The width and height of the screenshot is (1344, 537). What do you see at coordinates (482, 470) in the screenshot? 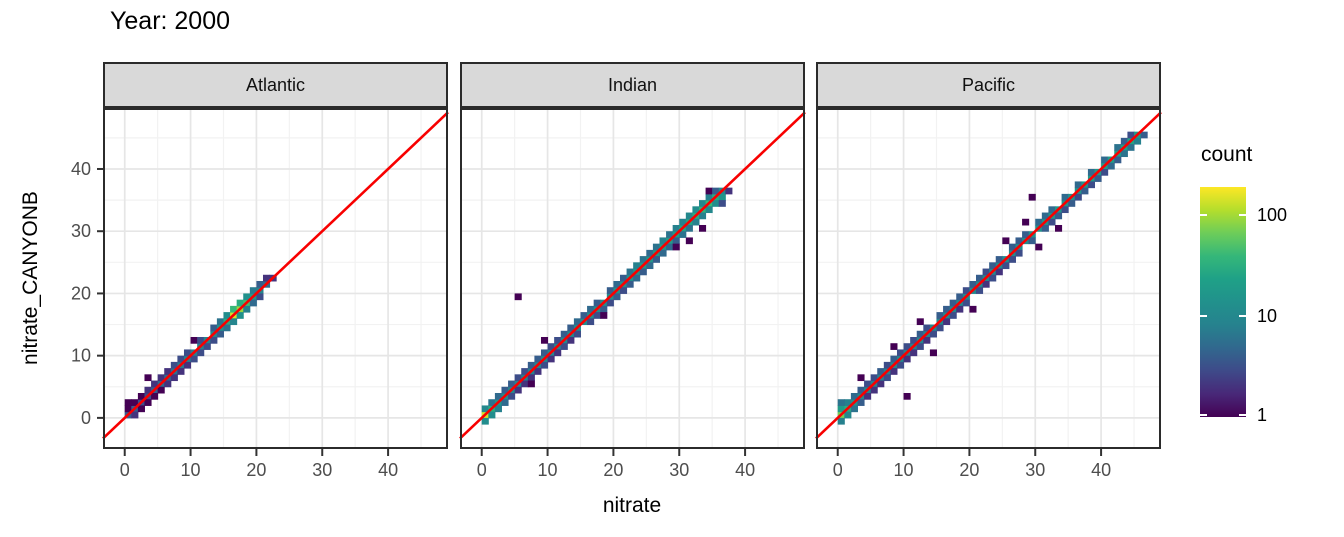
I see `x-tick-label: 0` at bounding box center [482, 470].